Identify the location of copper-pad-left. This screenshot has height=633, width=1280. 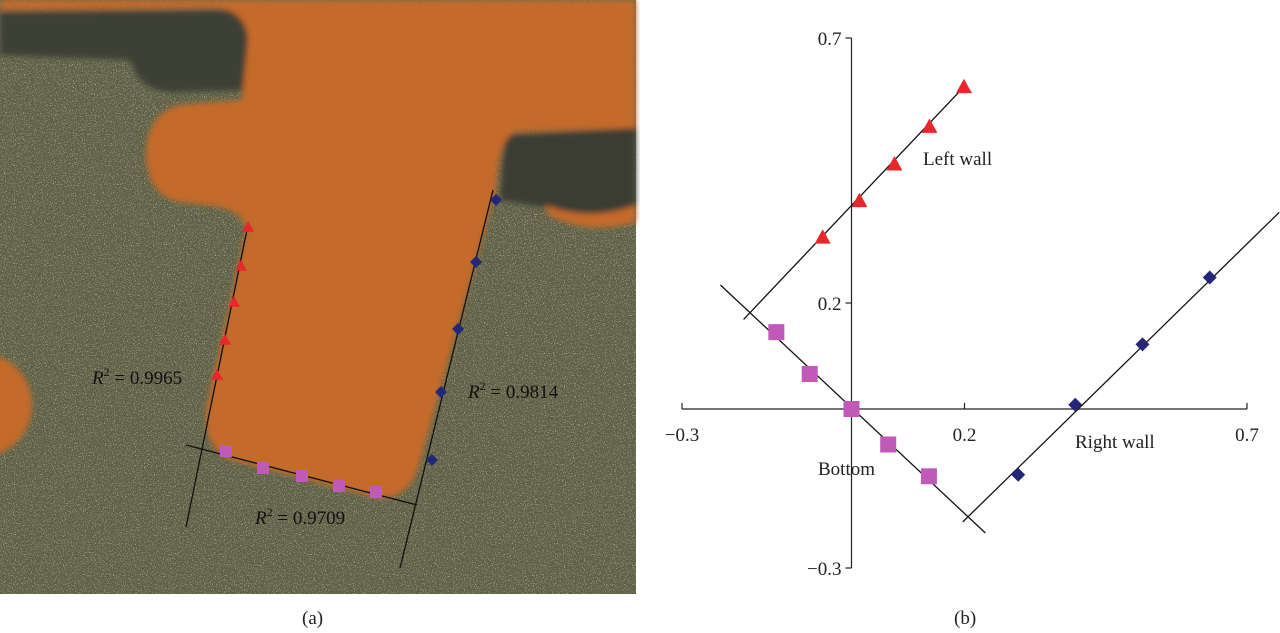
(16, 405).